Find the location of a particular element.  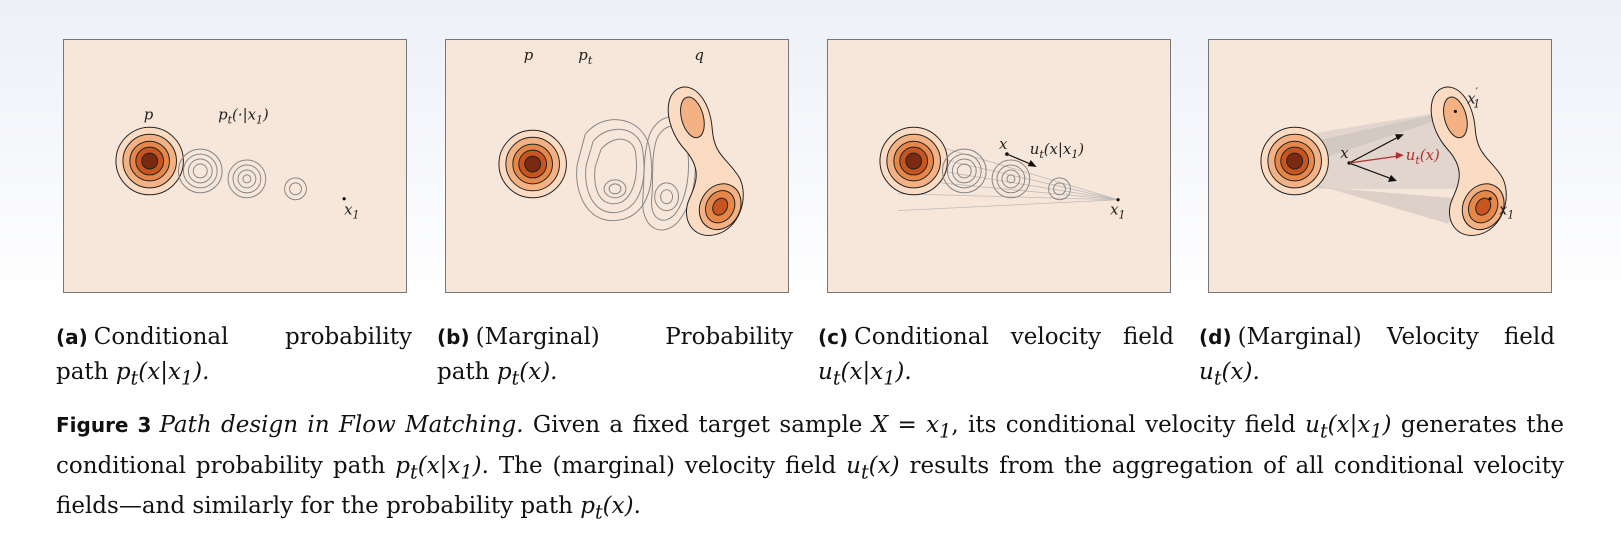

caption-math-5: pt(x) is located at coordinates (607, 508).